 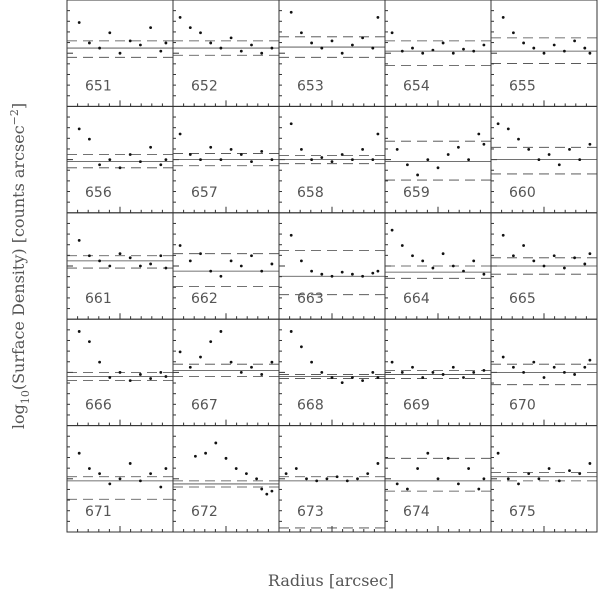 What do you see at coordinates (310, 512) in the screenshot?
I see `panel-label: 673` at bounding box center [310, 512].